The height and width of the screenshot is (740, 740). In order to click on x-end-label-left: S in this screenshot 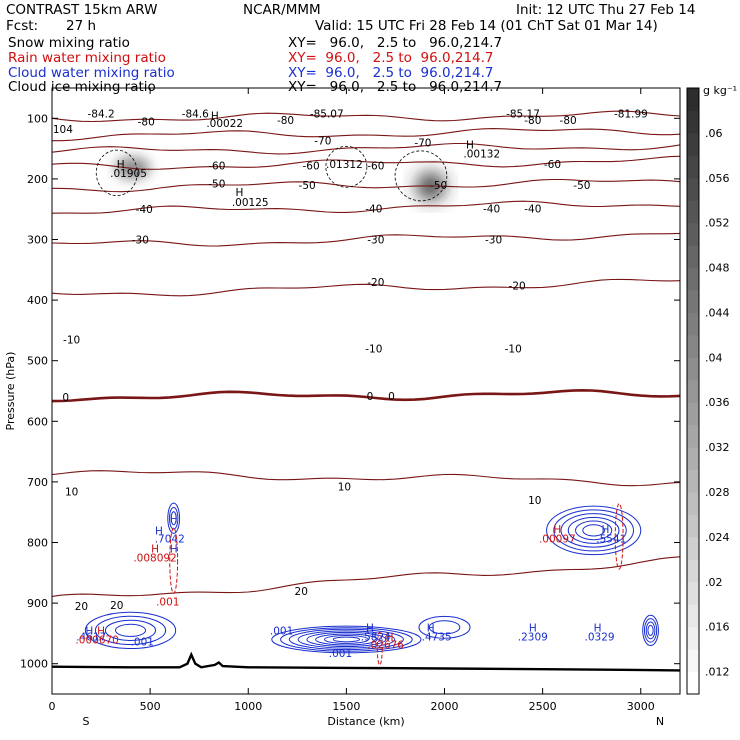, I will do `click(86, 721)`.